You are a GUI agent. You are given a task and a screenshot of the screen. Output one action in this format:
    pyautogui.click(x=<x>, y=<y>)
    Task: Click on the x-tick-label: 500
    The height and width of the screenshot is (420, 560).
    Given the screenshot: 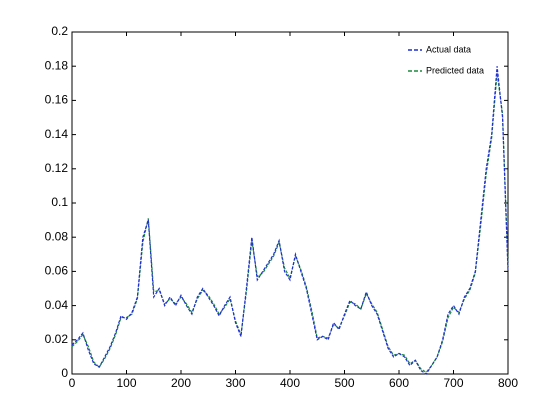 What is the action you would take?
    pyautogui.click(x=344, y=383)
    